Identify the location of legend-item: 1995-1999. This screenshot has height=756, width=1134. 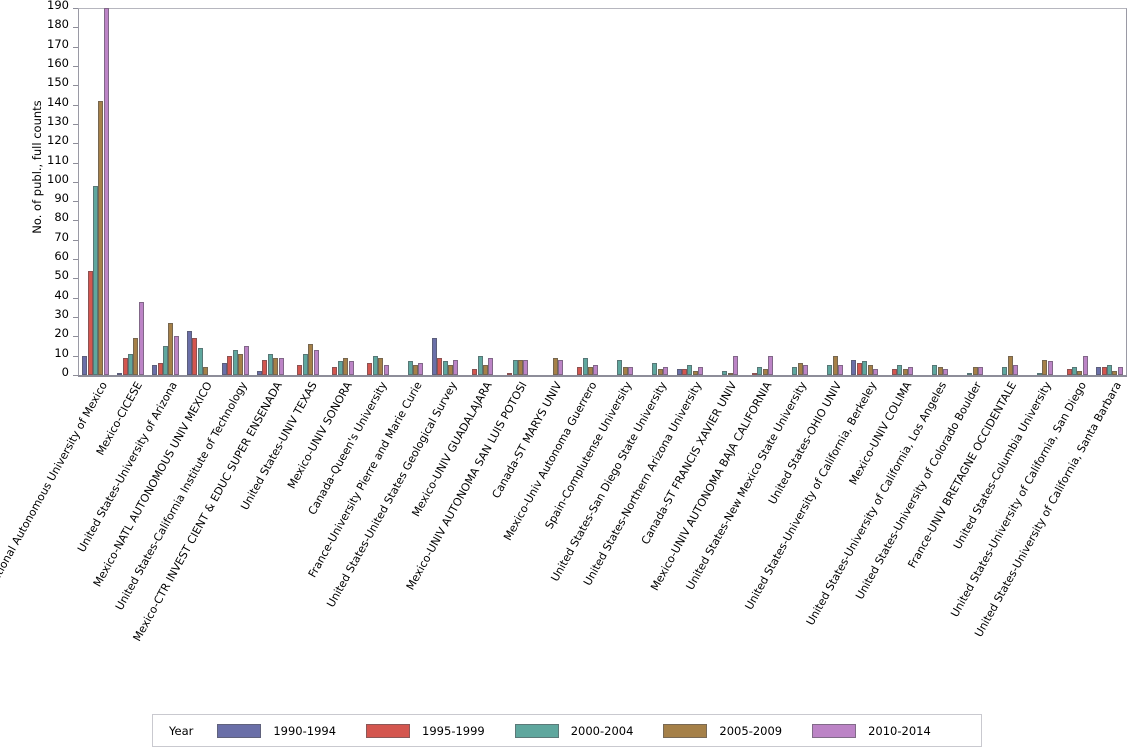
(425, 730).